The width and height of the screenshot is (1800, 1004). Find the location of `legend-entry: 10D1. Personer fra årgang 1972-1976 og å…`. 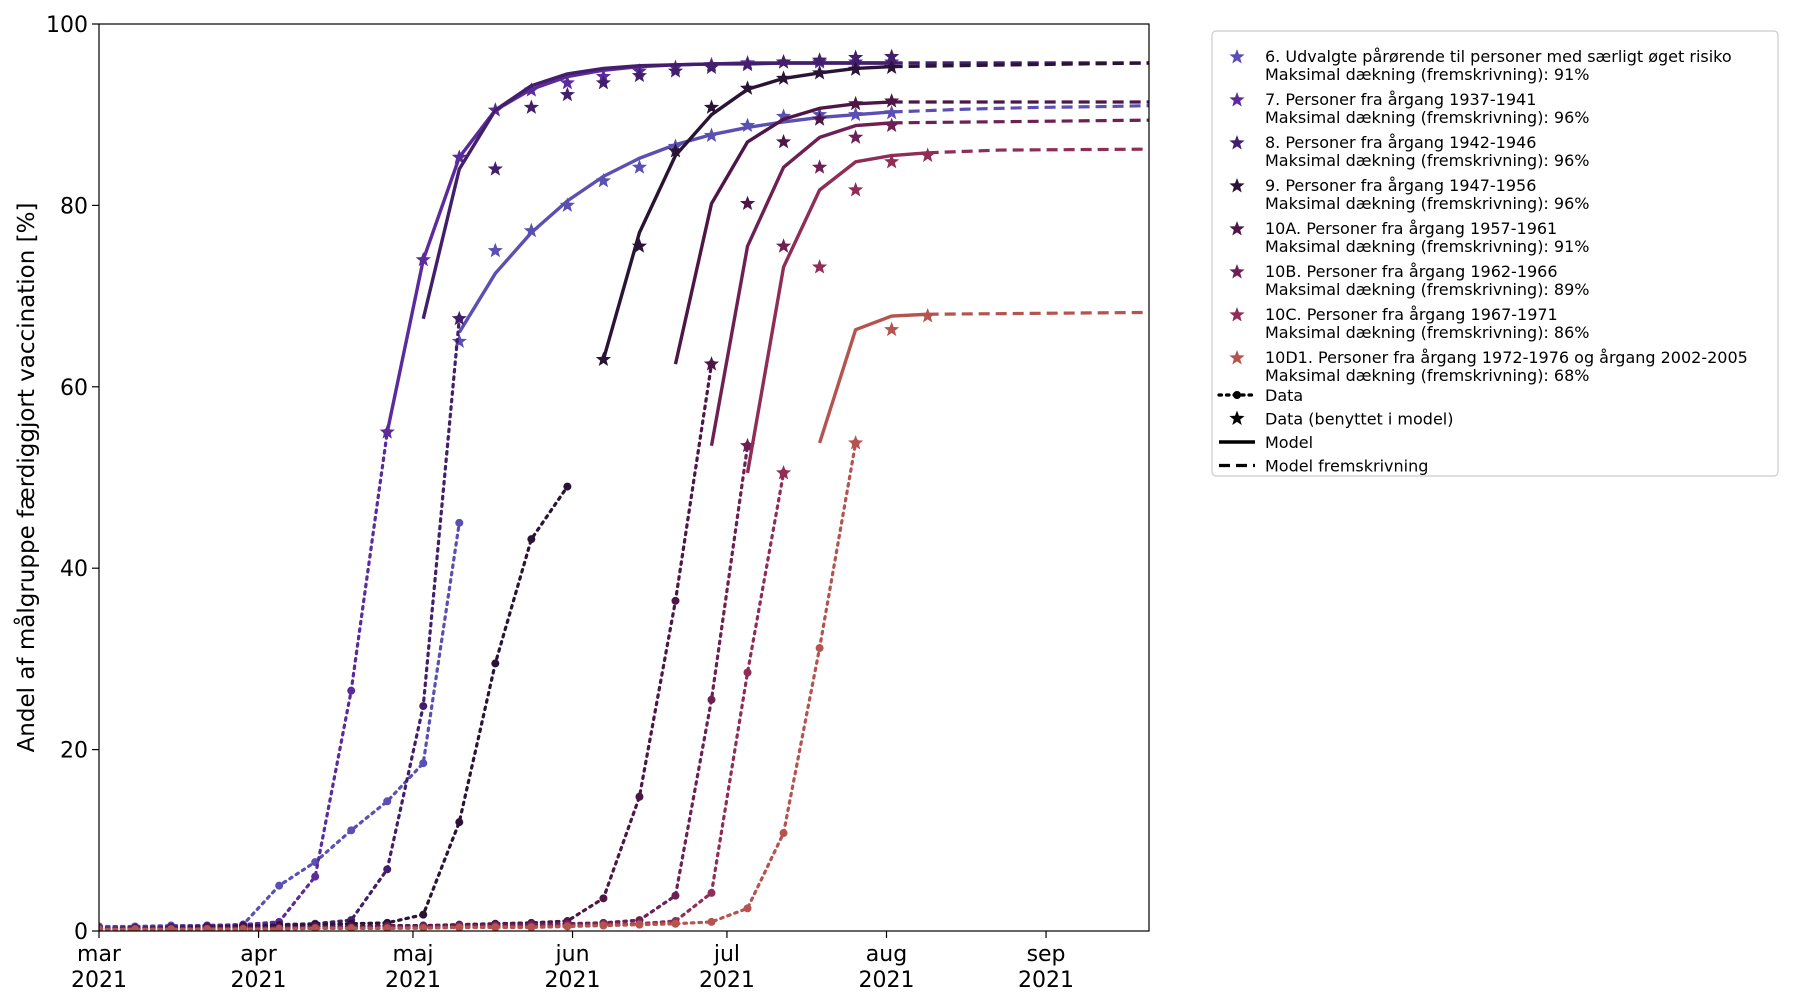

legend-entry: 10D1. Personer fra årgang 1972-1976 og å… is located at coordinates (1488, 366).